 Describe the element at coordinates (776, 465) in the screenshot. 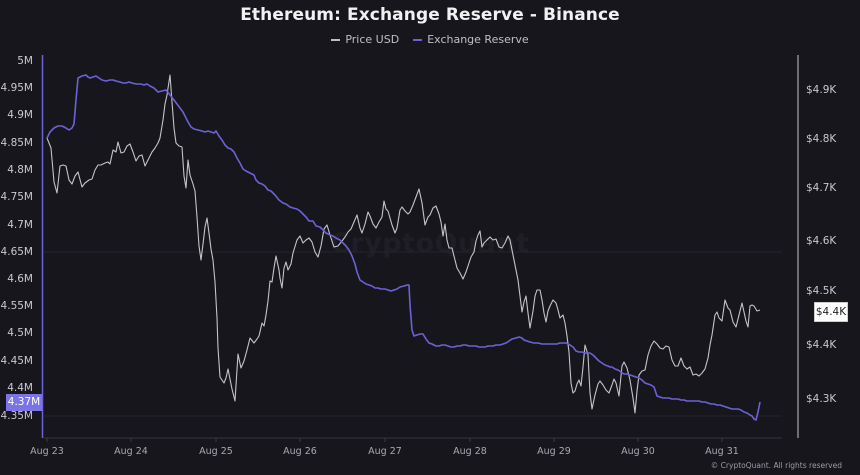

I see `copyright-footer: © CryptoQuant. All rights reserved` at that location.